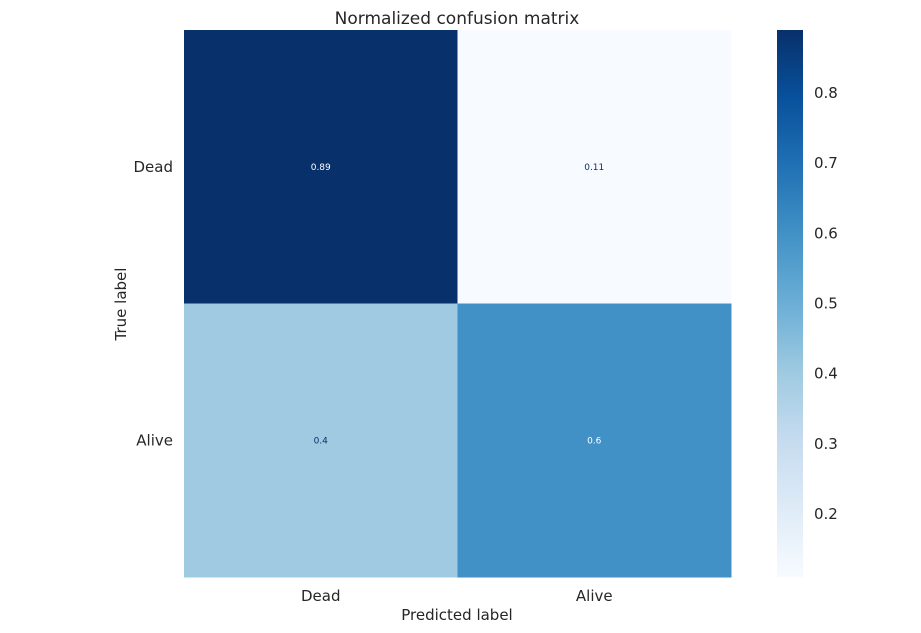 Image resolution: width=921 pixels, height=633 pixels. Describe the element at coordinates (154, 440) in the screenshot. I see `y-tick-label: Alive` at that location.